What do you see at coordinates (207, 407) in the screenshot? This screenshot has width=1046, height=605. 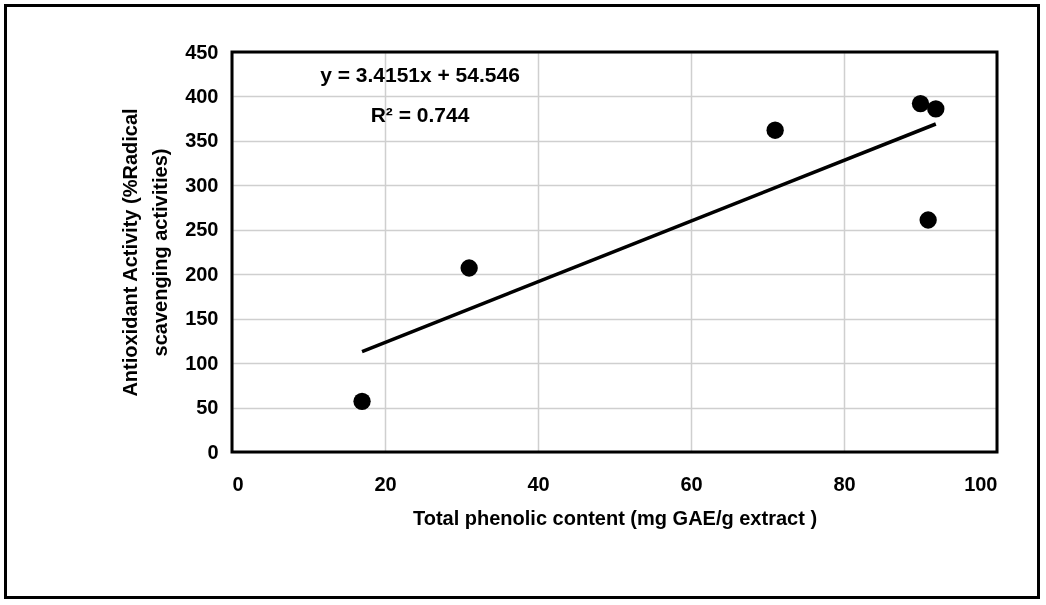 I see `y-tick-label: 50` at bounding box center [207, 407].